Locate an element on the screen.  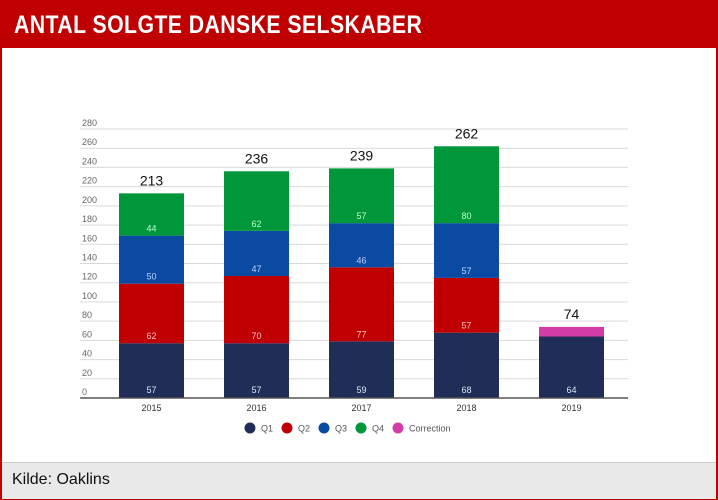
legend-label: Q2 is located at coordinates (304, 429).